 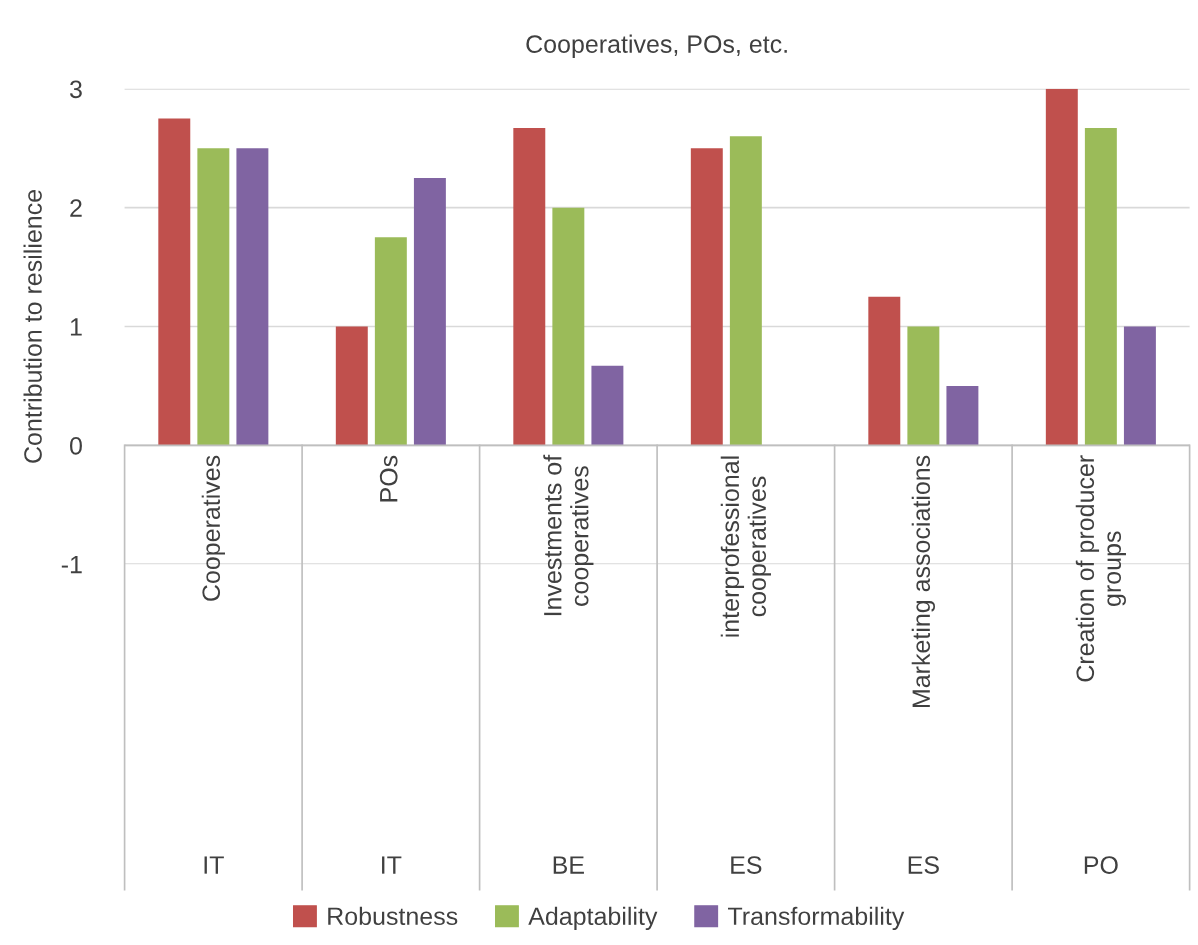 I want to click on x-tick-label: POs, so click(x=388, y=478).